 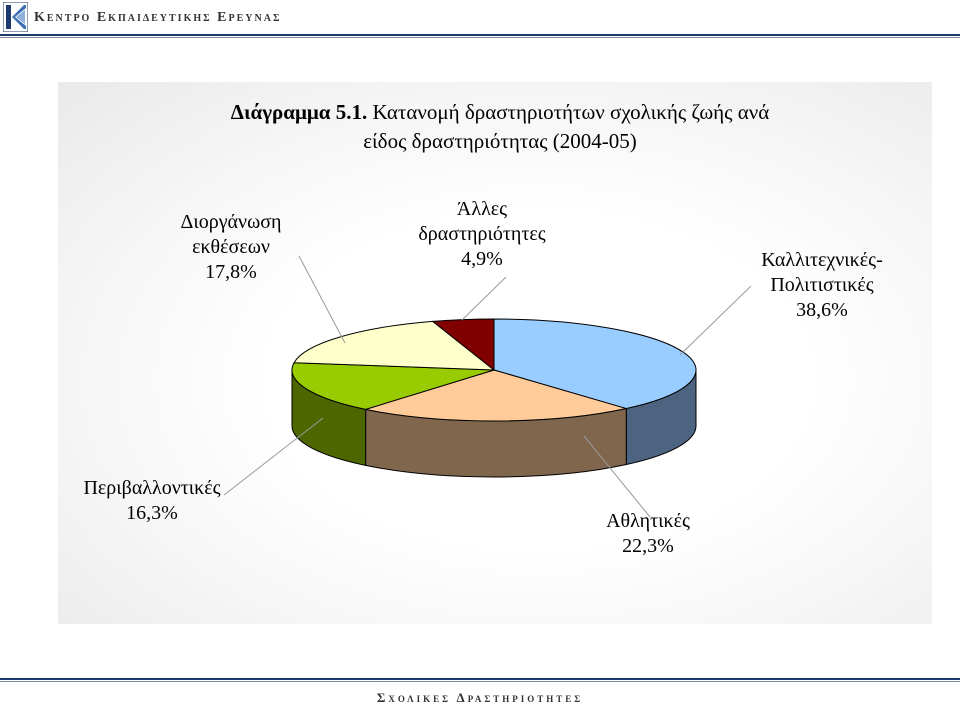 I want to click on slice-name-0: Καλλιτεχνικές-, so click(x=822, y=260).